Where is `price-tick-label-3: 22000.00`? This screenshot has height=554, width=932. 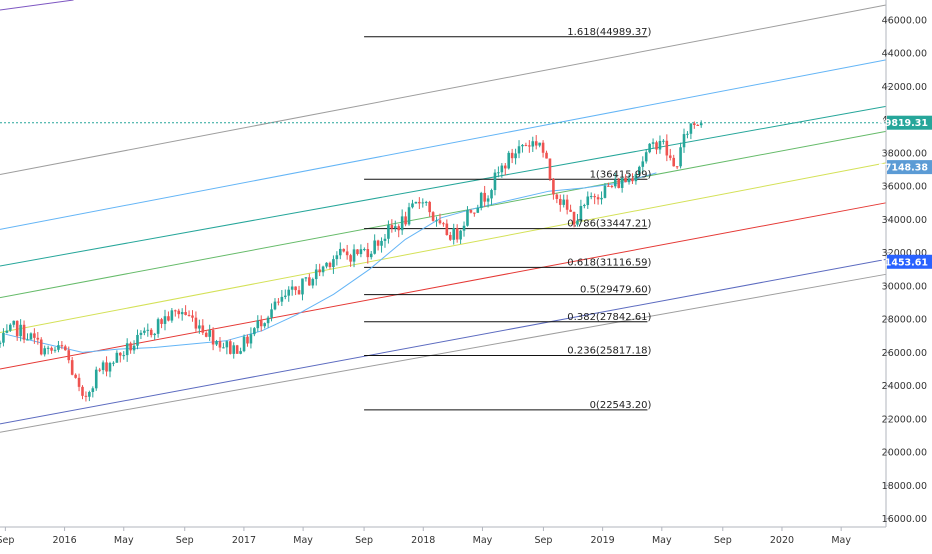 price-tick-label-3: 22000.00 is located at coordinates (904, 419).